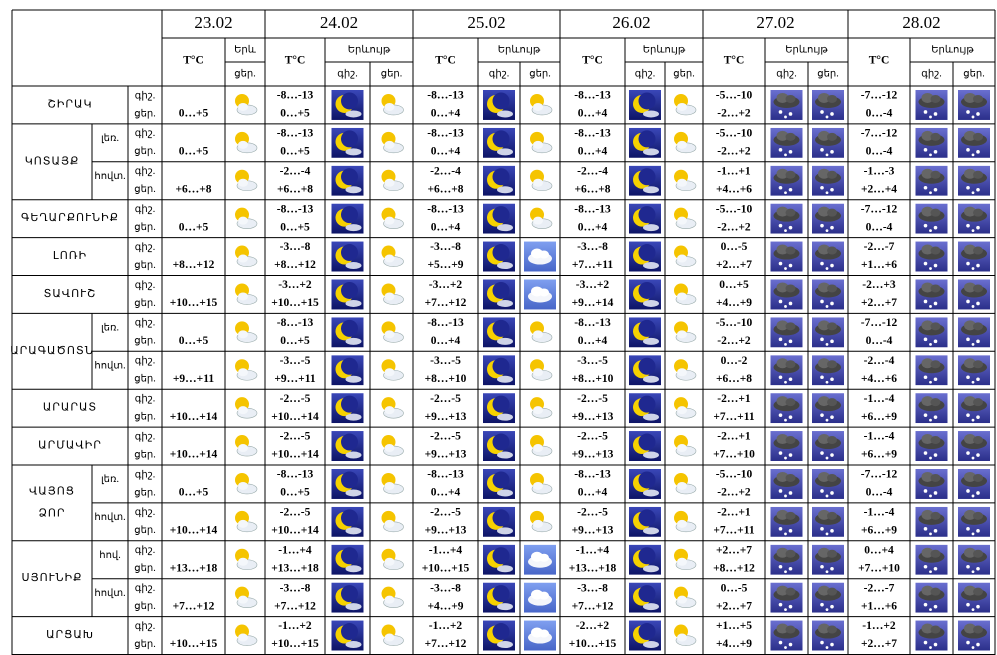  Describe the element at coordinates (879, 171) in the screenshot. I see `temperature: -1…-3` at that location.